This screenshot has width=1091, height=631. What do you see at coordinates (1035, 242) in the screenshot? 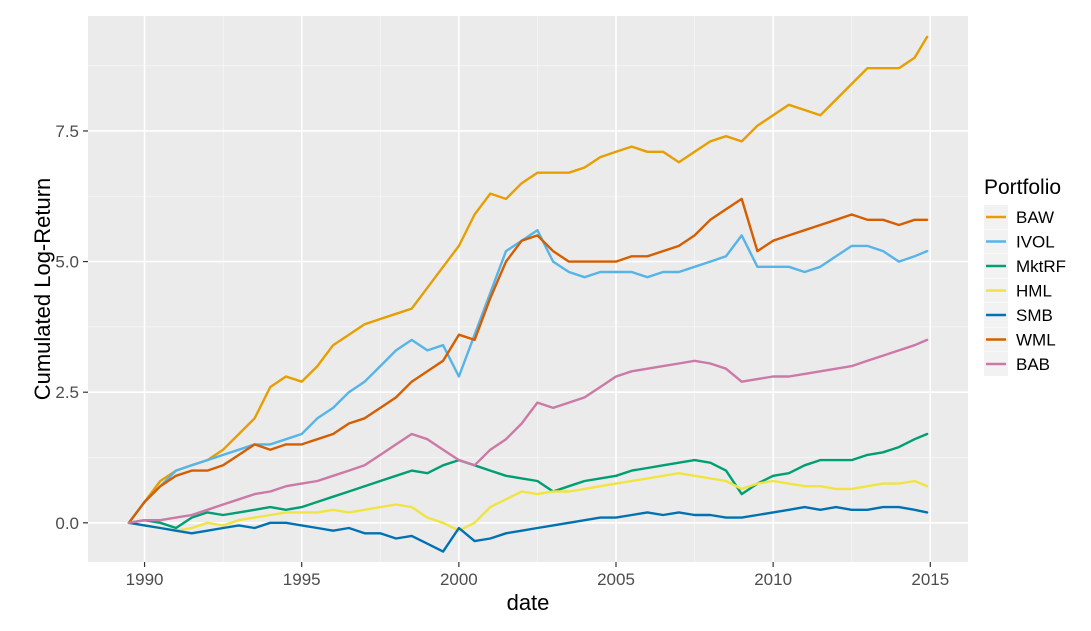
I see `legend-label-ivol: IVOL` at bounding box center [1035, 242].